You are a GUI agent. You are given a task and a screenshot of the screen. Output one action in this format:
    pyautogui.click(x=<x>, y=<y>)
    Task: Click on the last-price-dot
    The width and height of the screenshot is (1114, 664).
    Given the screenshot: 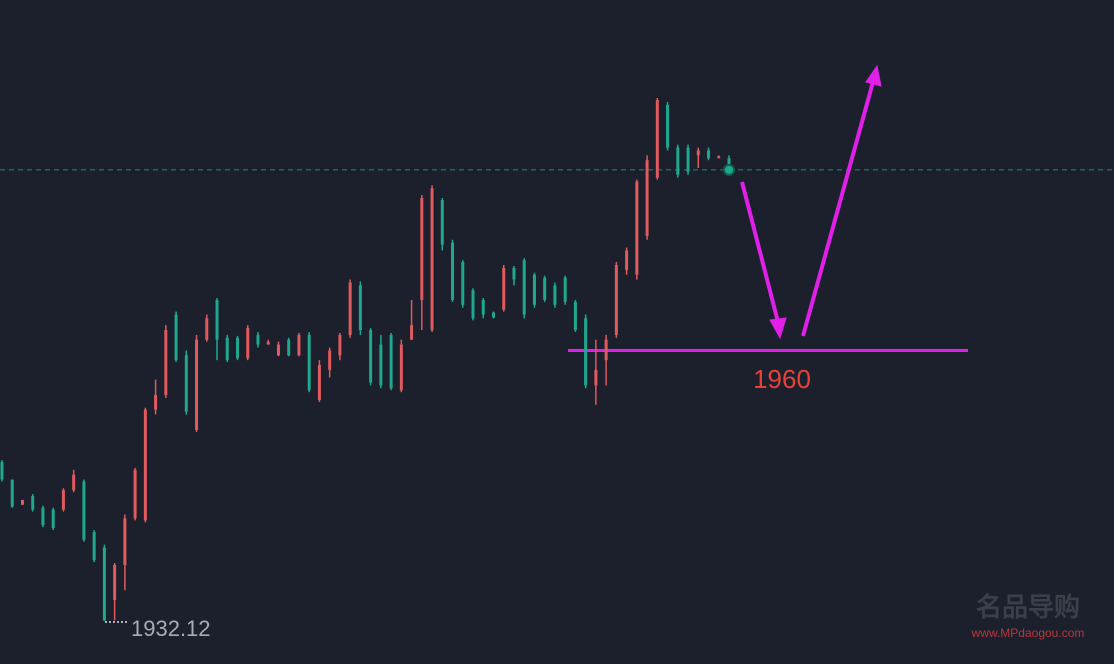 What is the action you would take?
    pyautogui.click(x=729, y=169)
    